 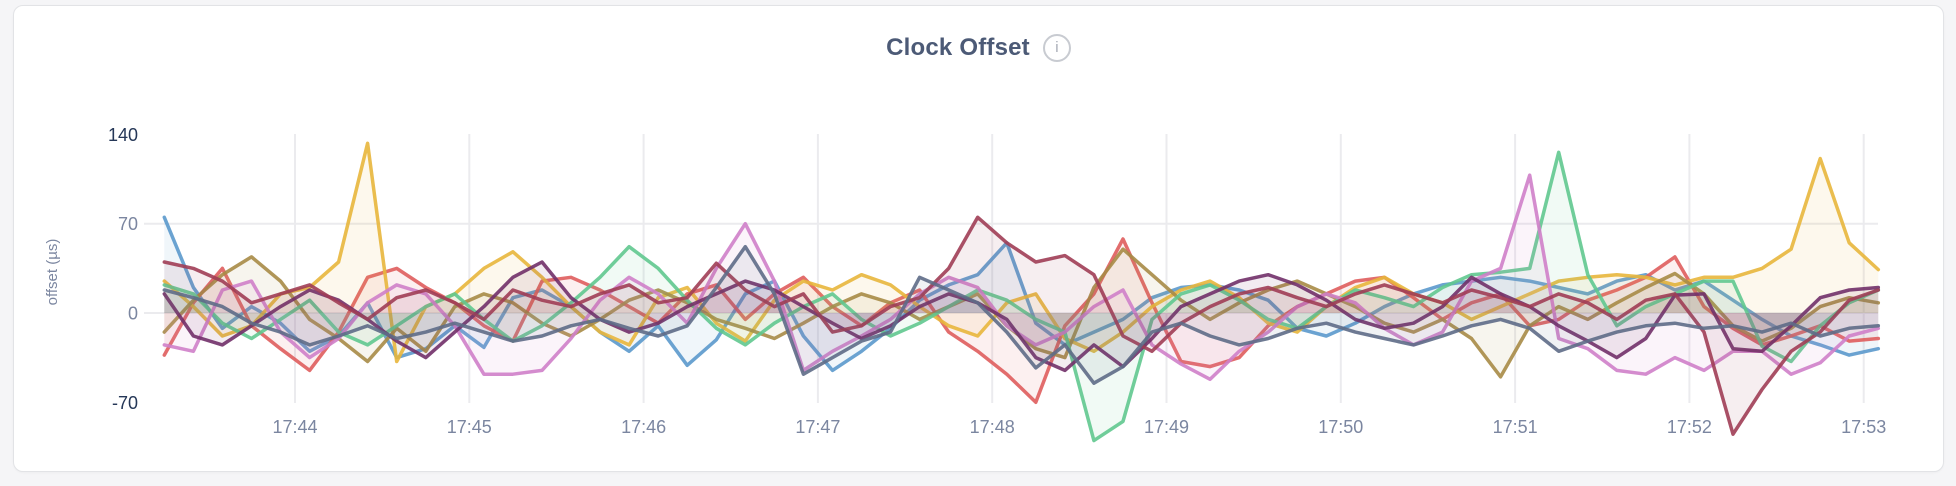 I want to click on card-header: Clock Offset i, so click(x=978, y=48).